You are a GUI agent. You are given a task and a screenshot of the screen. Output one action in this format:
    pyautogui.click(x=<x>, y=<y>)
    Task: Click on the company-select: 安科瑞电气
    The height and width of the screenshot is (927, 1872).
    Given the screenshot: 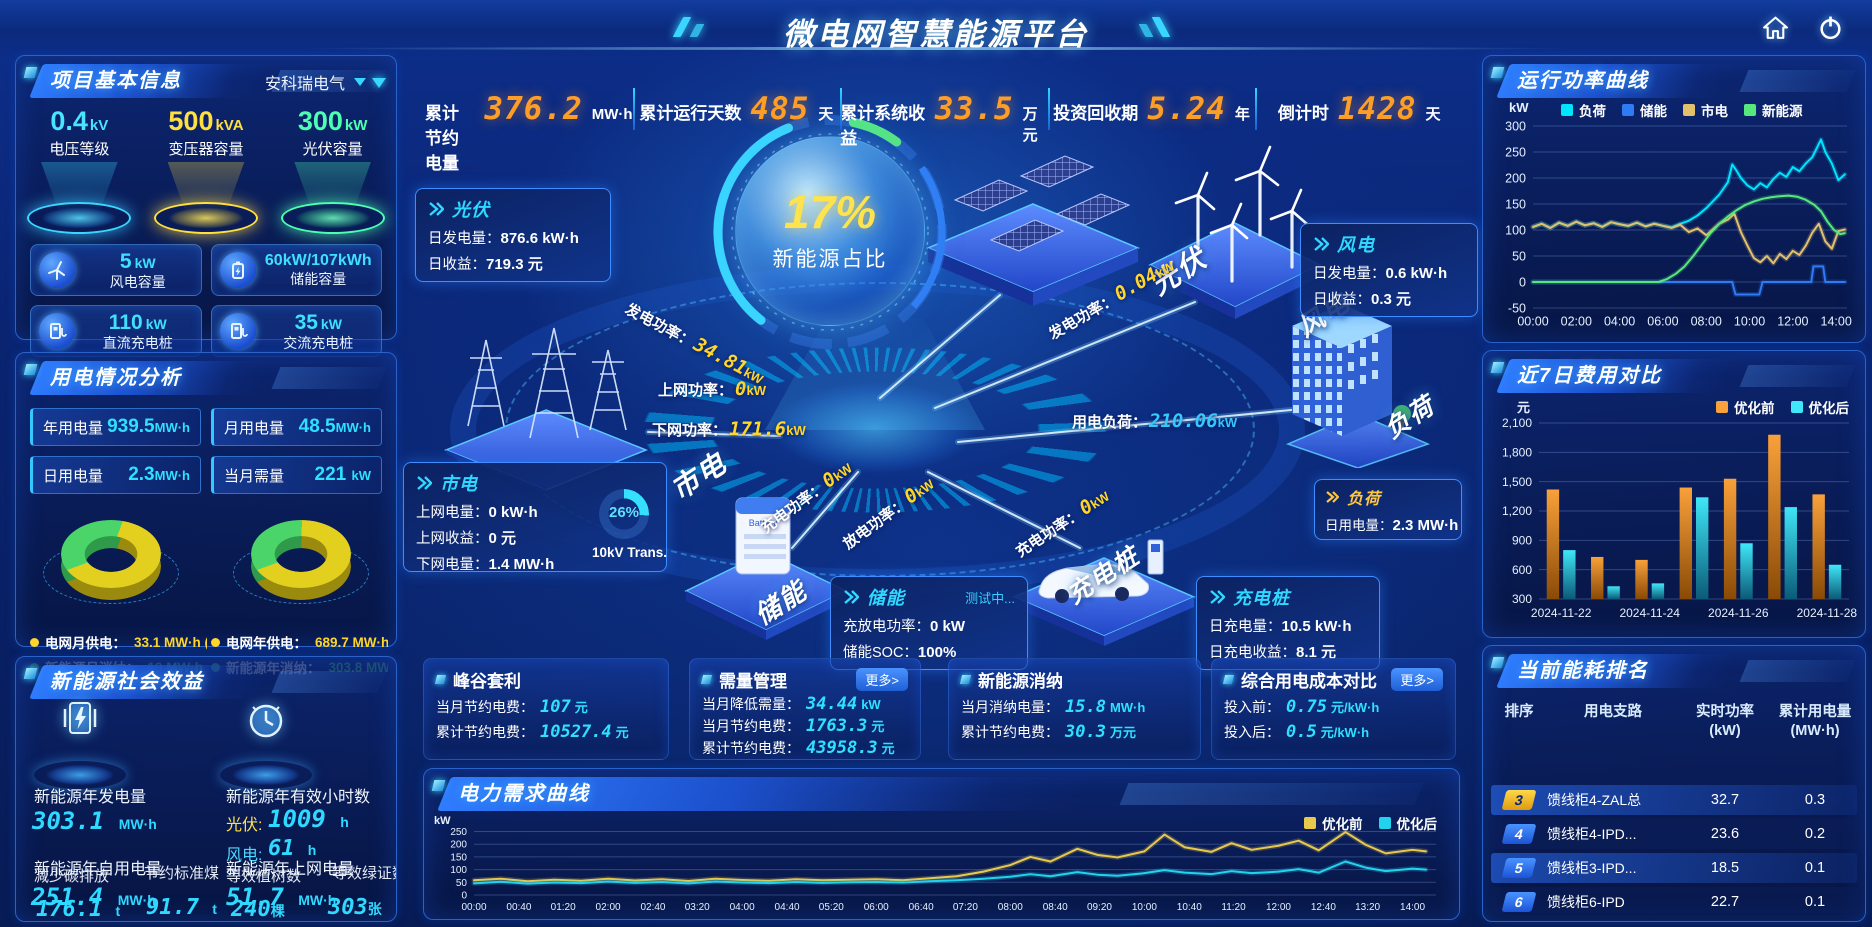 What is the action you would take?
    pyautogui.click(x=315, y=82)
    